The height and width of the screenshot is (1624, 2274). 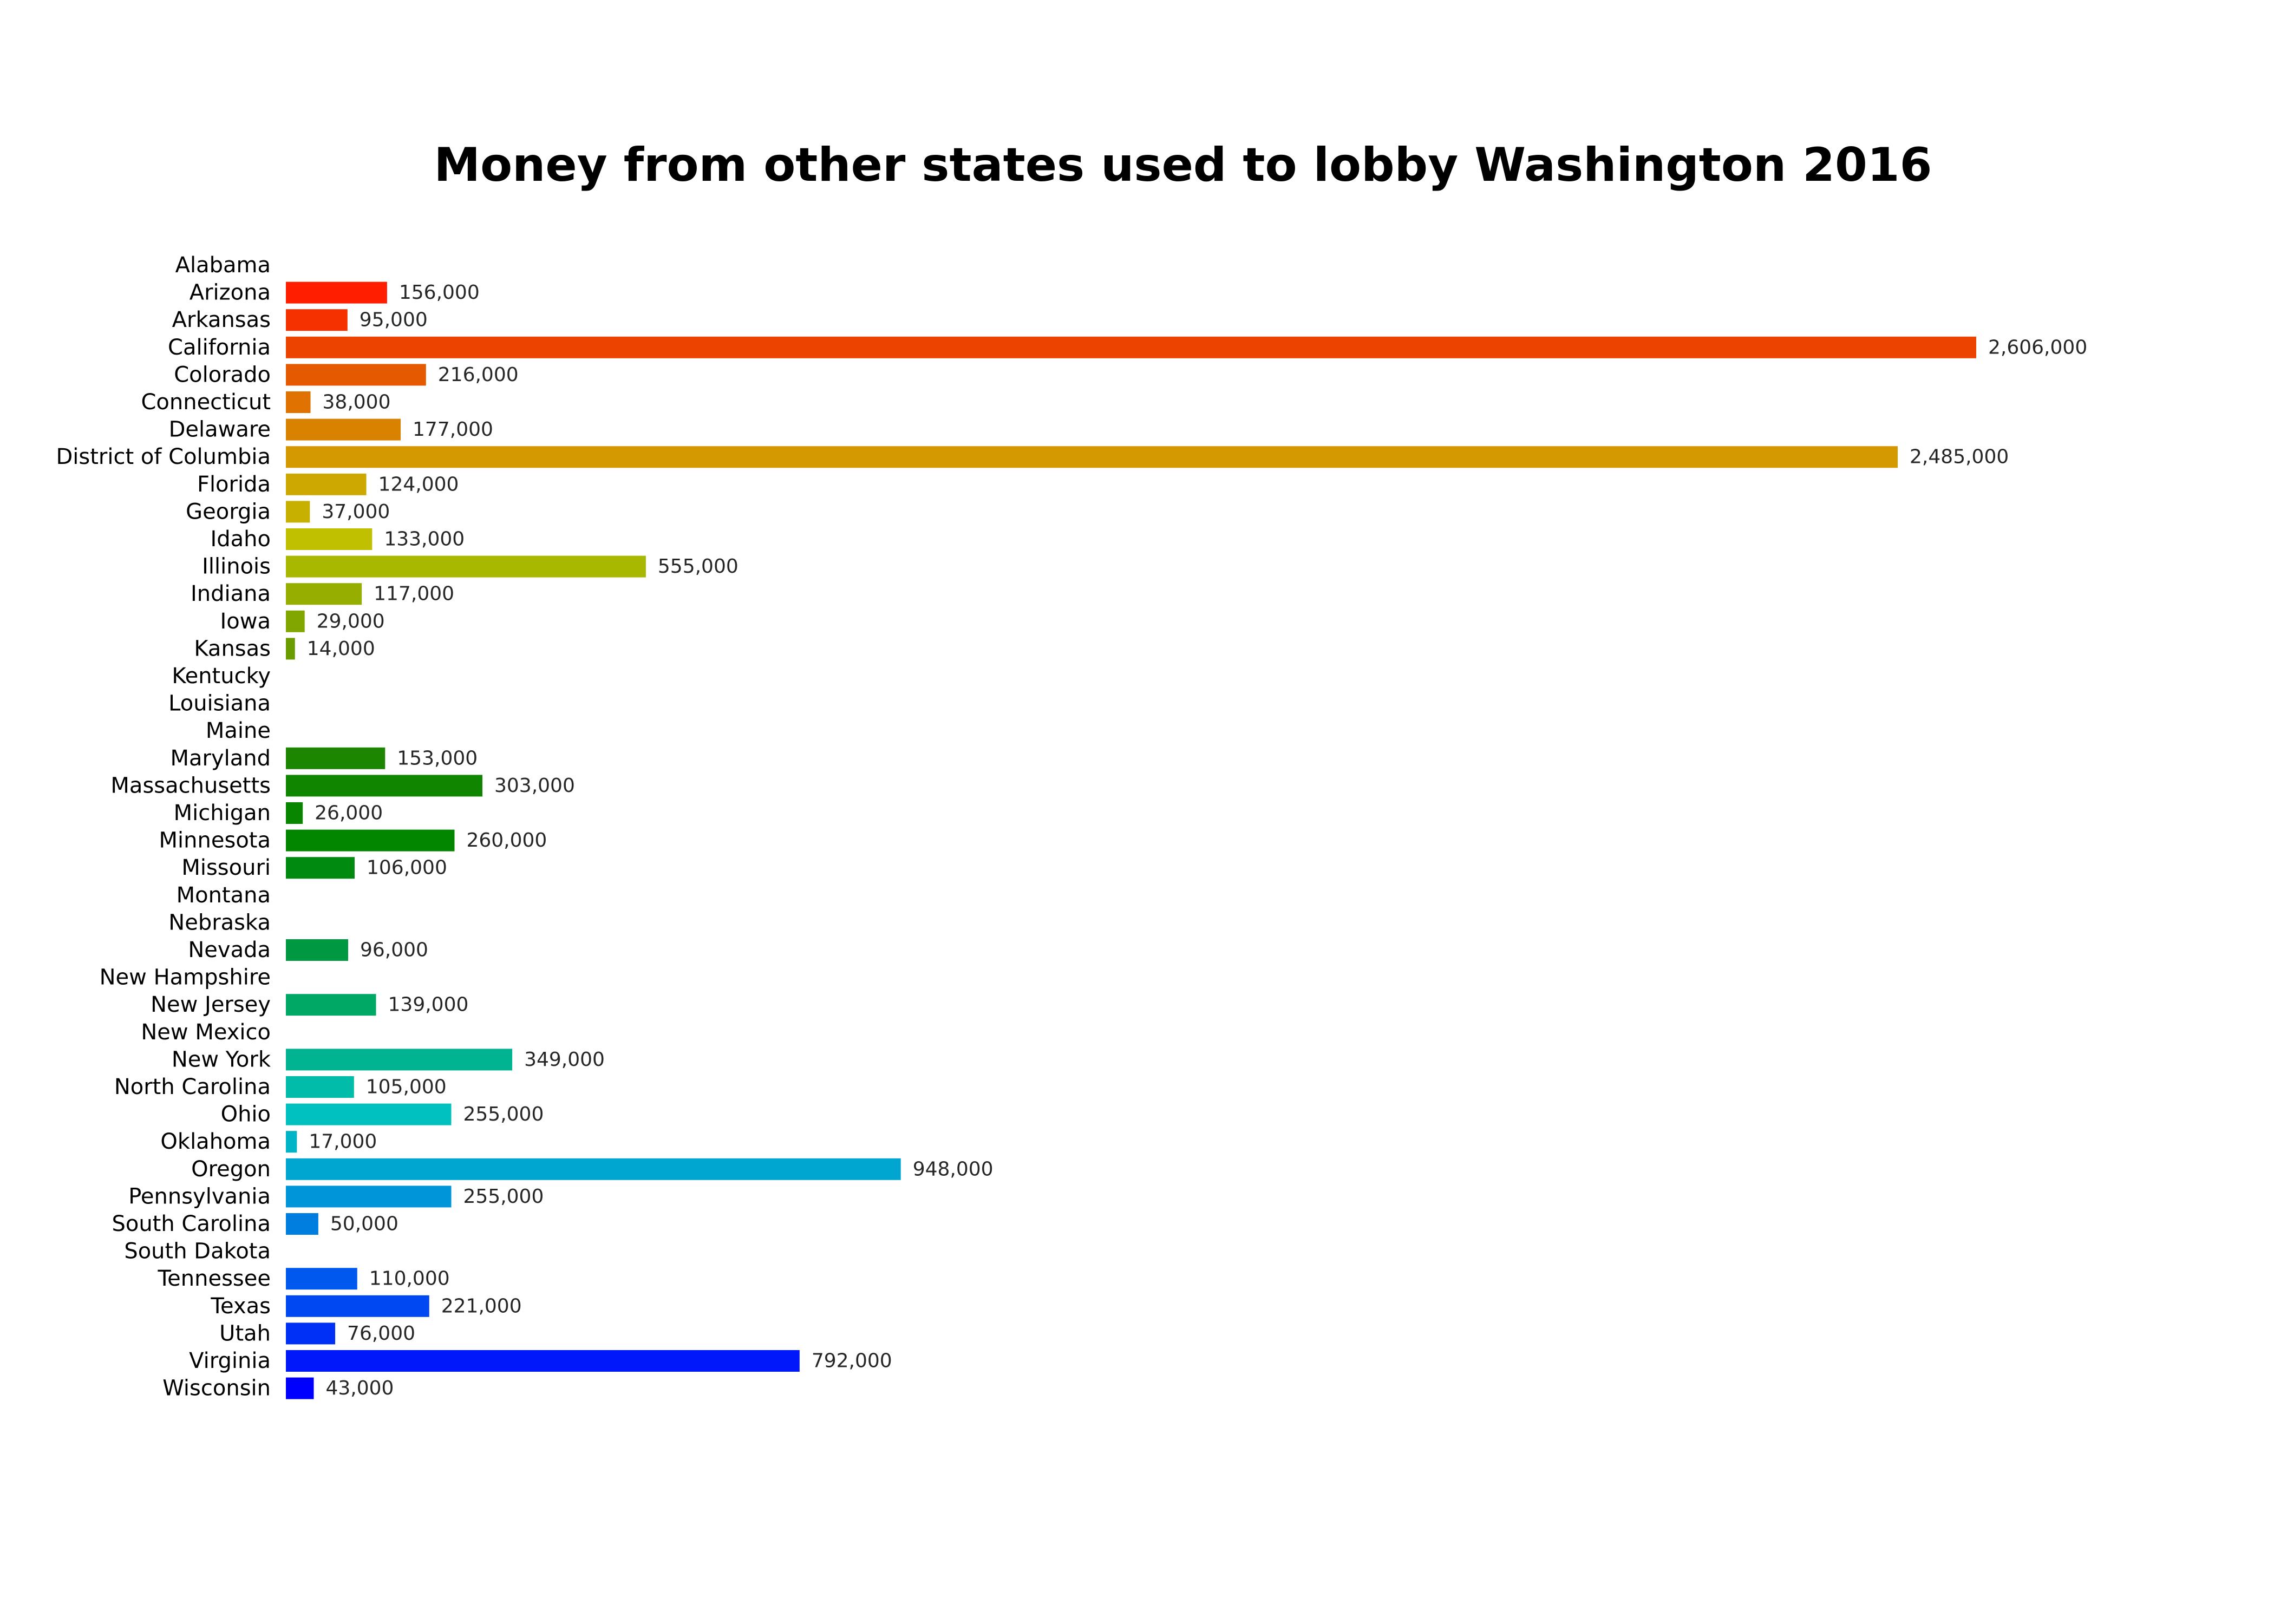 I want to click on category-label: New York, so click(x=222, y=1059).